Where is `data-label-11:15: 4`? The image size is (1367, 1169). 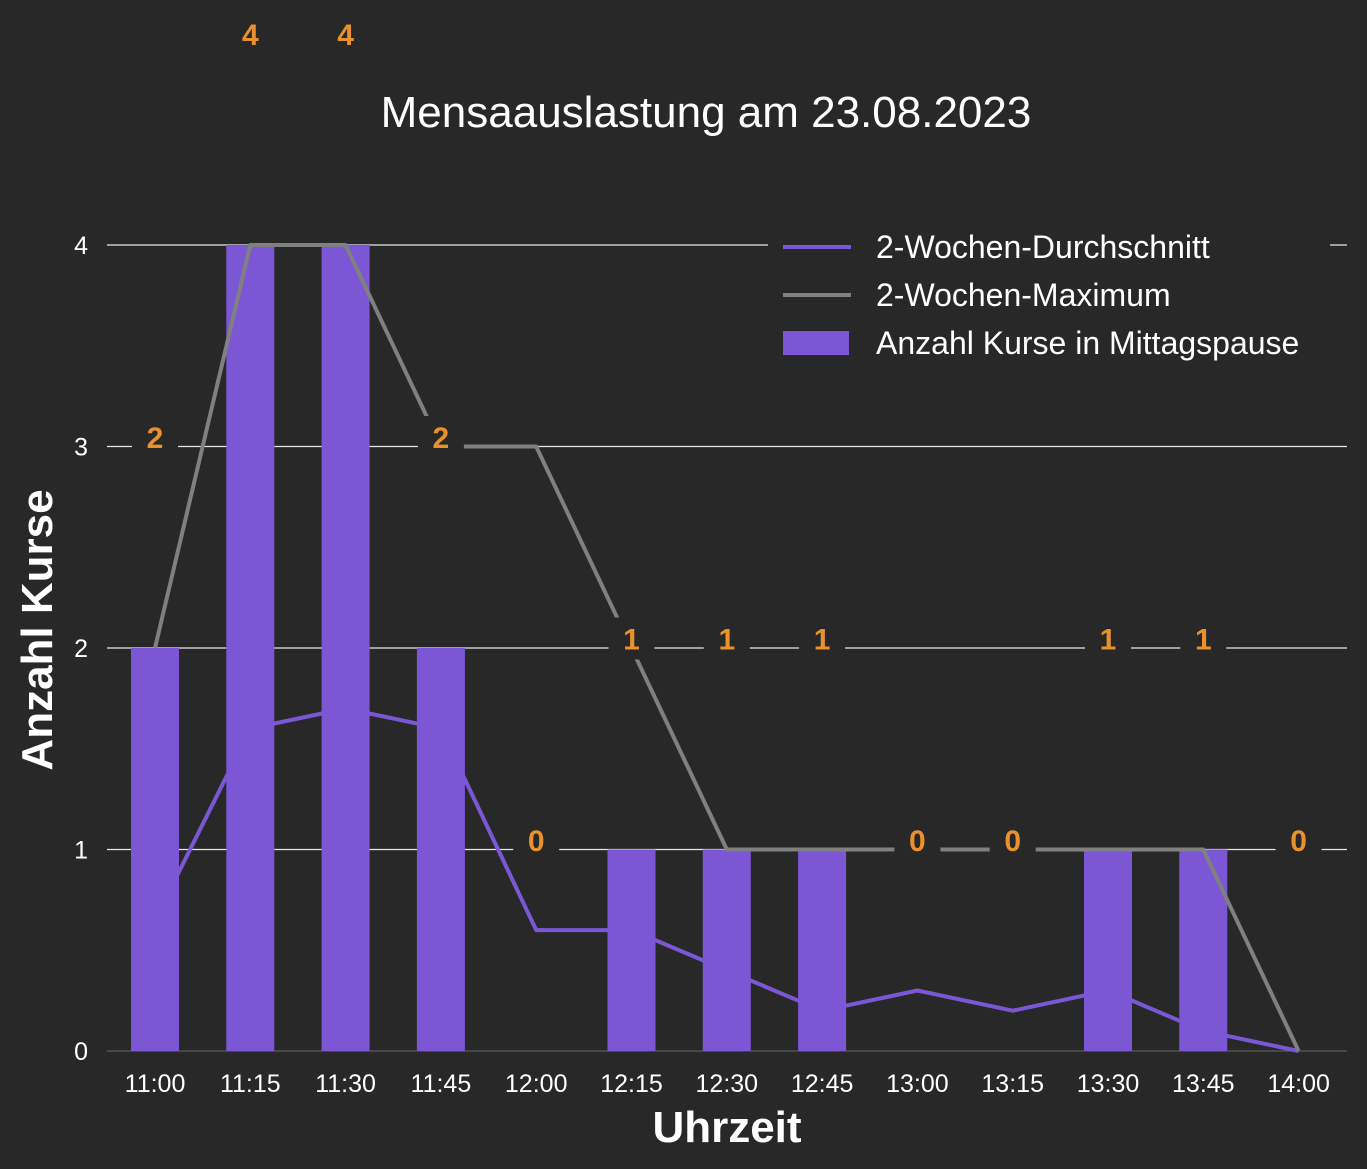
data-label-11:15: 4 is located at coordinates (250, 35).